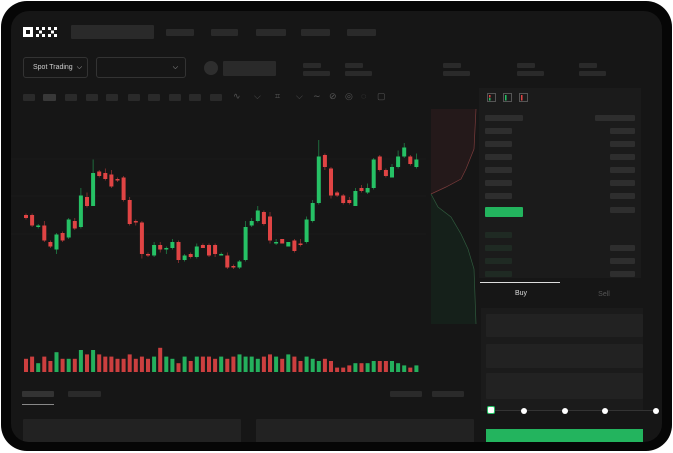  What do you see at coordinates (564, 386) in the screenshot?
I see `total-input` at bounding box center [564, 386].